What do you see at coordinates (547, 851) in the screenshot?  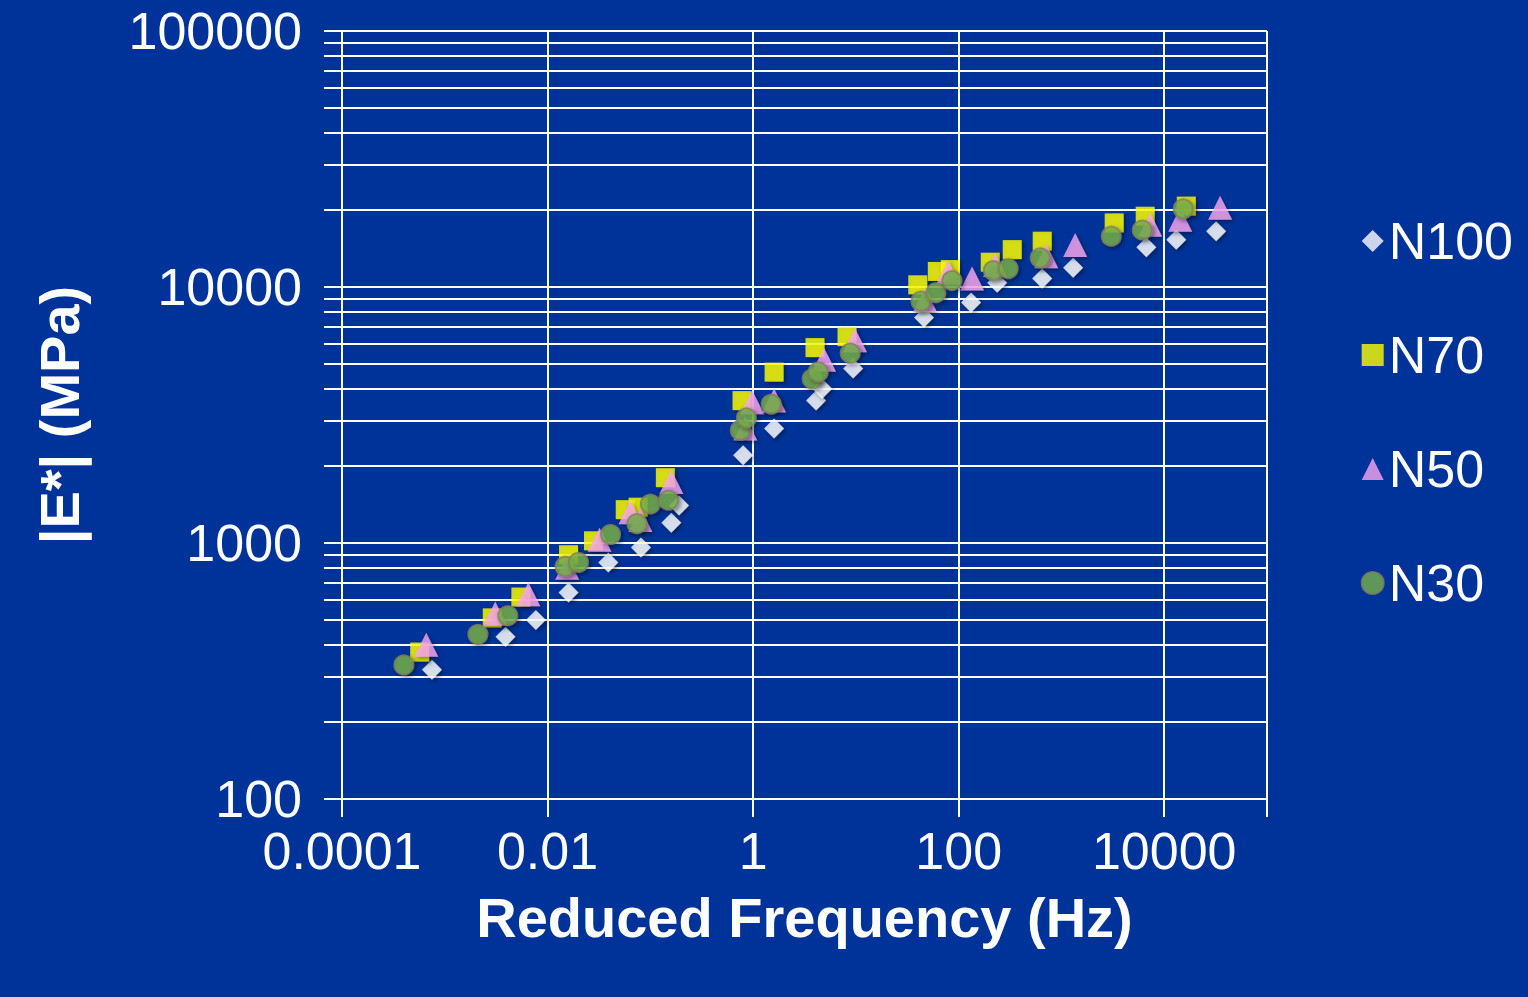 I see `x-tick-label: 0.01` at bounding box center [547, 851].